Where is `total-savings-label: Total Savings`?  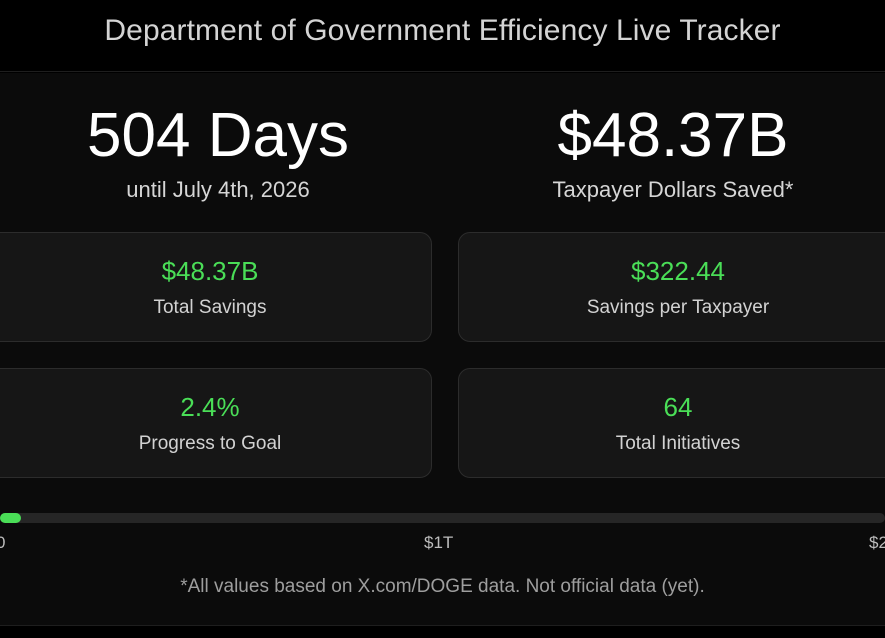
total-savings-label: Total Savings is located at coordinates (210, 307).